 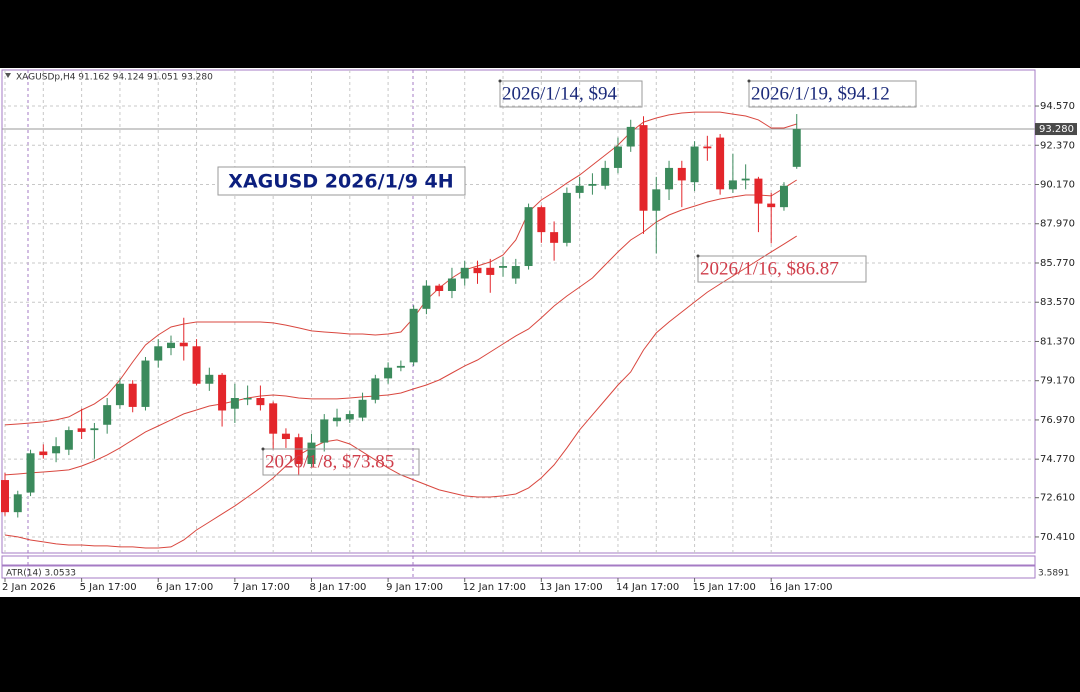 What do you see at coordinates (1057, 263) in the screenshot?
I see `y-tick-label: 85.770` at bounding box center [1057, 263].